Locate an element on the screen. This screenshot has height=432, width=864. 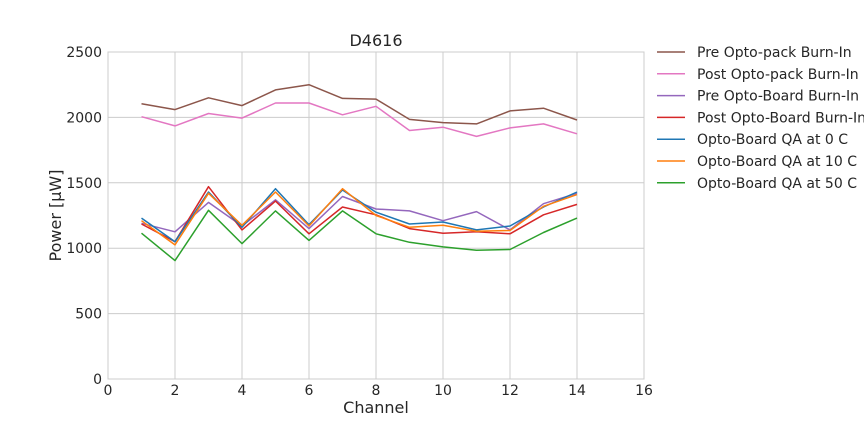
y-tick-label: 1500 is located at coordinates (84, 184).